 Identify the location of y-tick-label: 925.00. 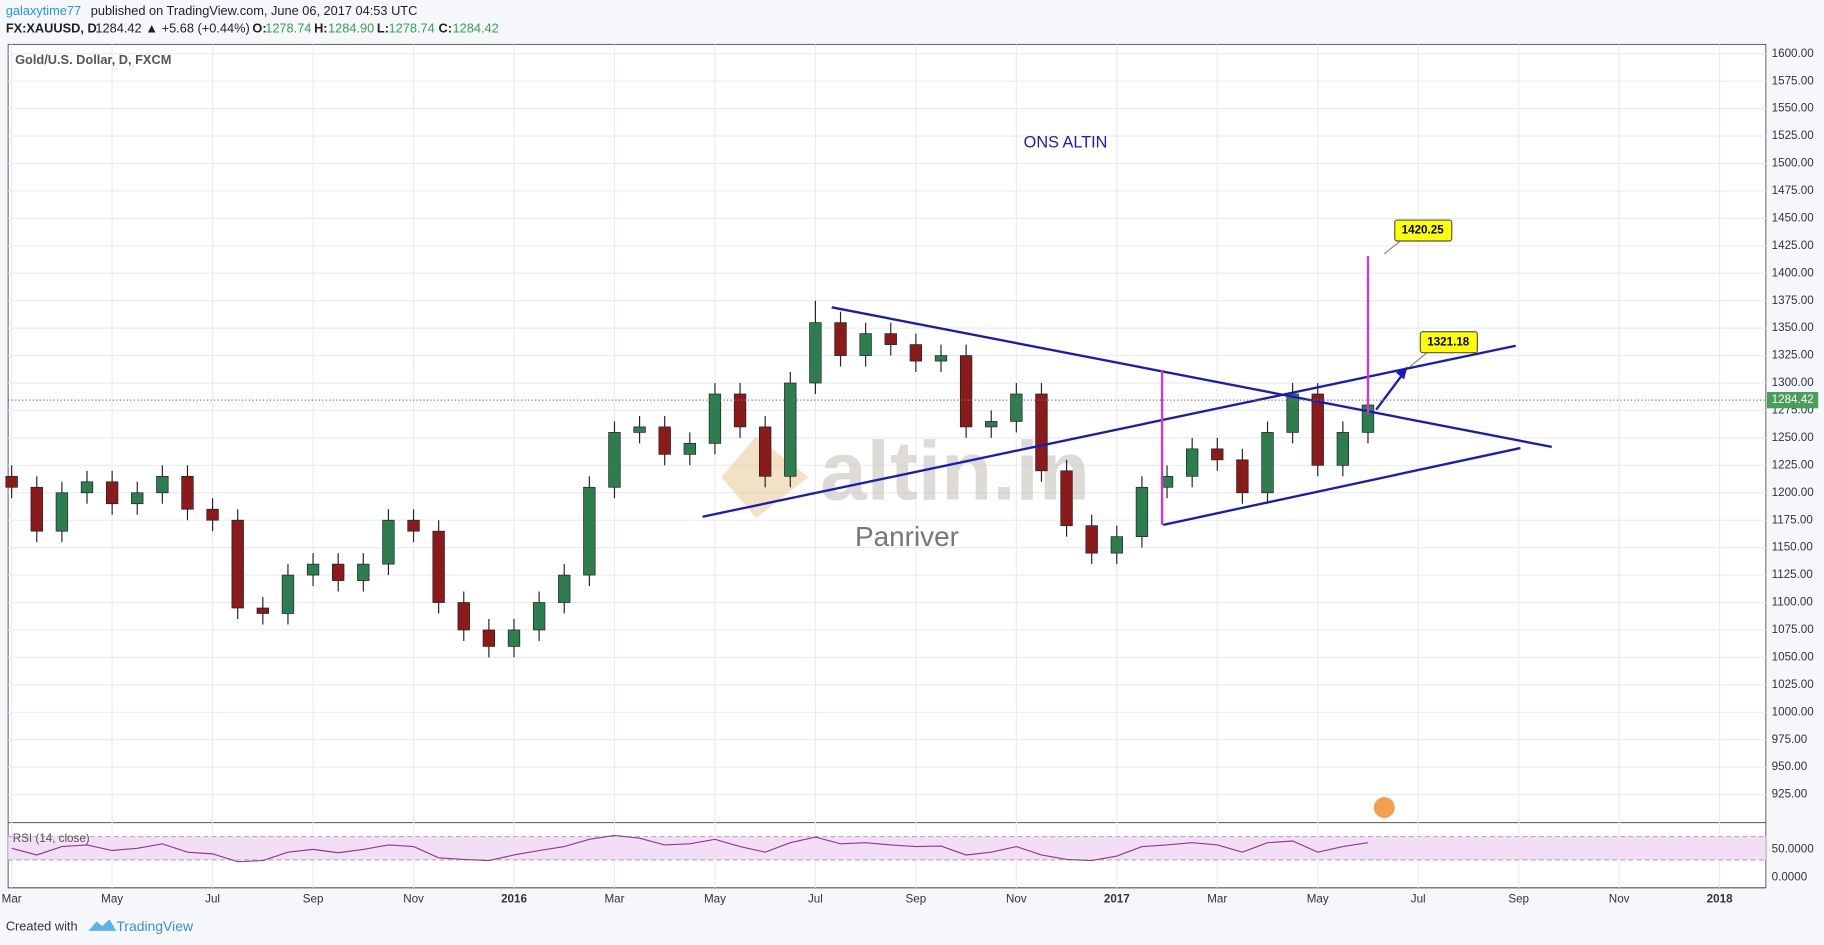
(1790, 794).